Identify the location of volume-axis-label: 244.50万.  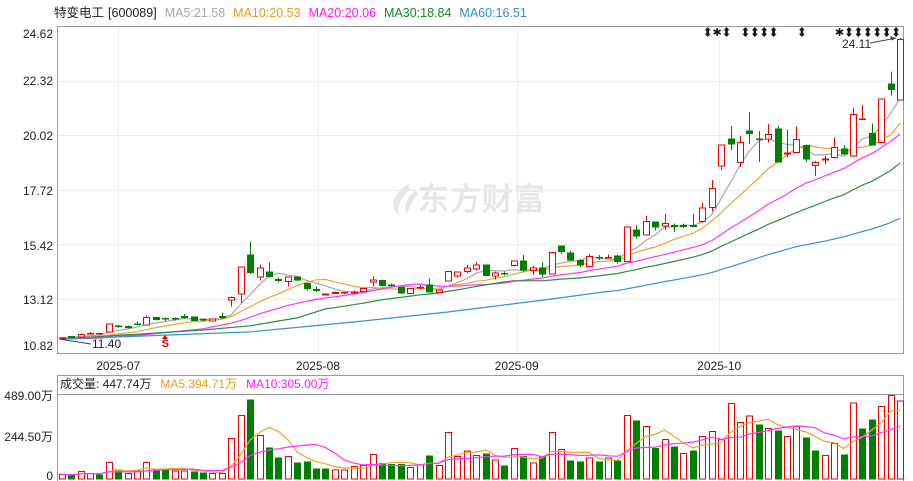
(28, 437).